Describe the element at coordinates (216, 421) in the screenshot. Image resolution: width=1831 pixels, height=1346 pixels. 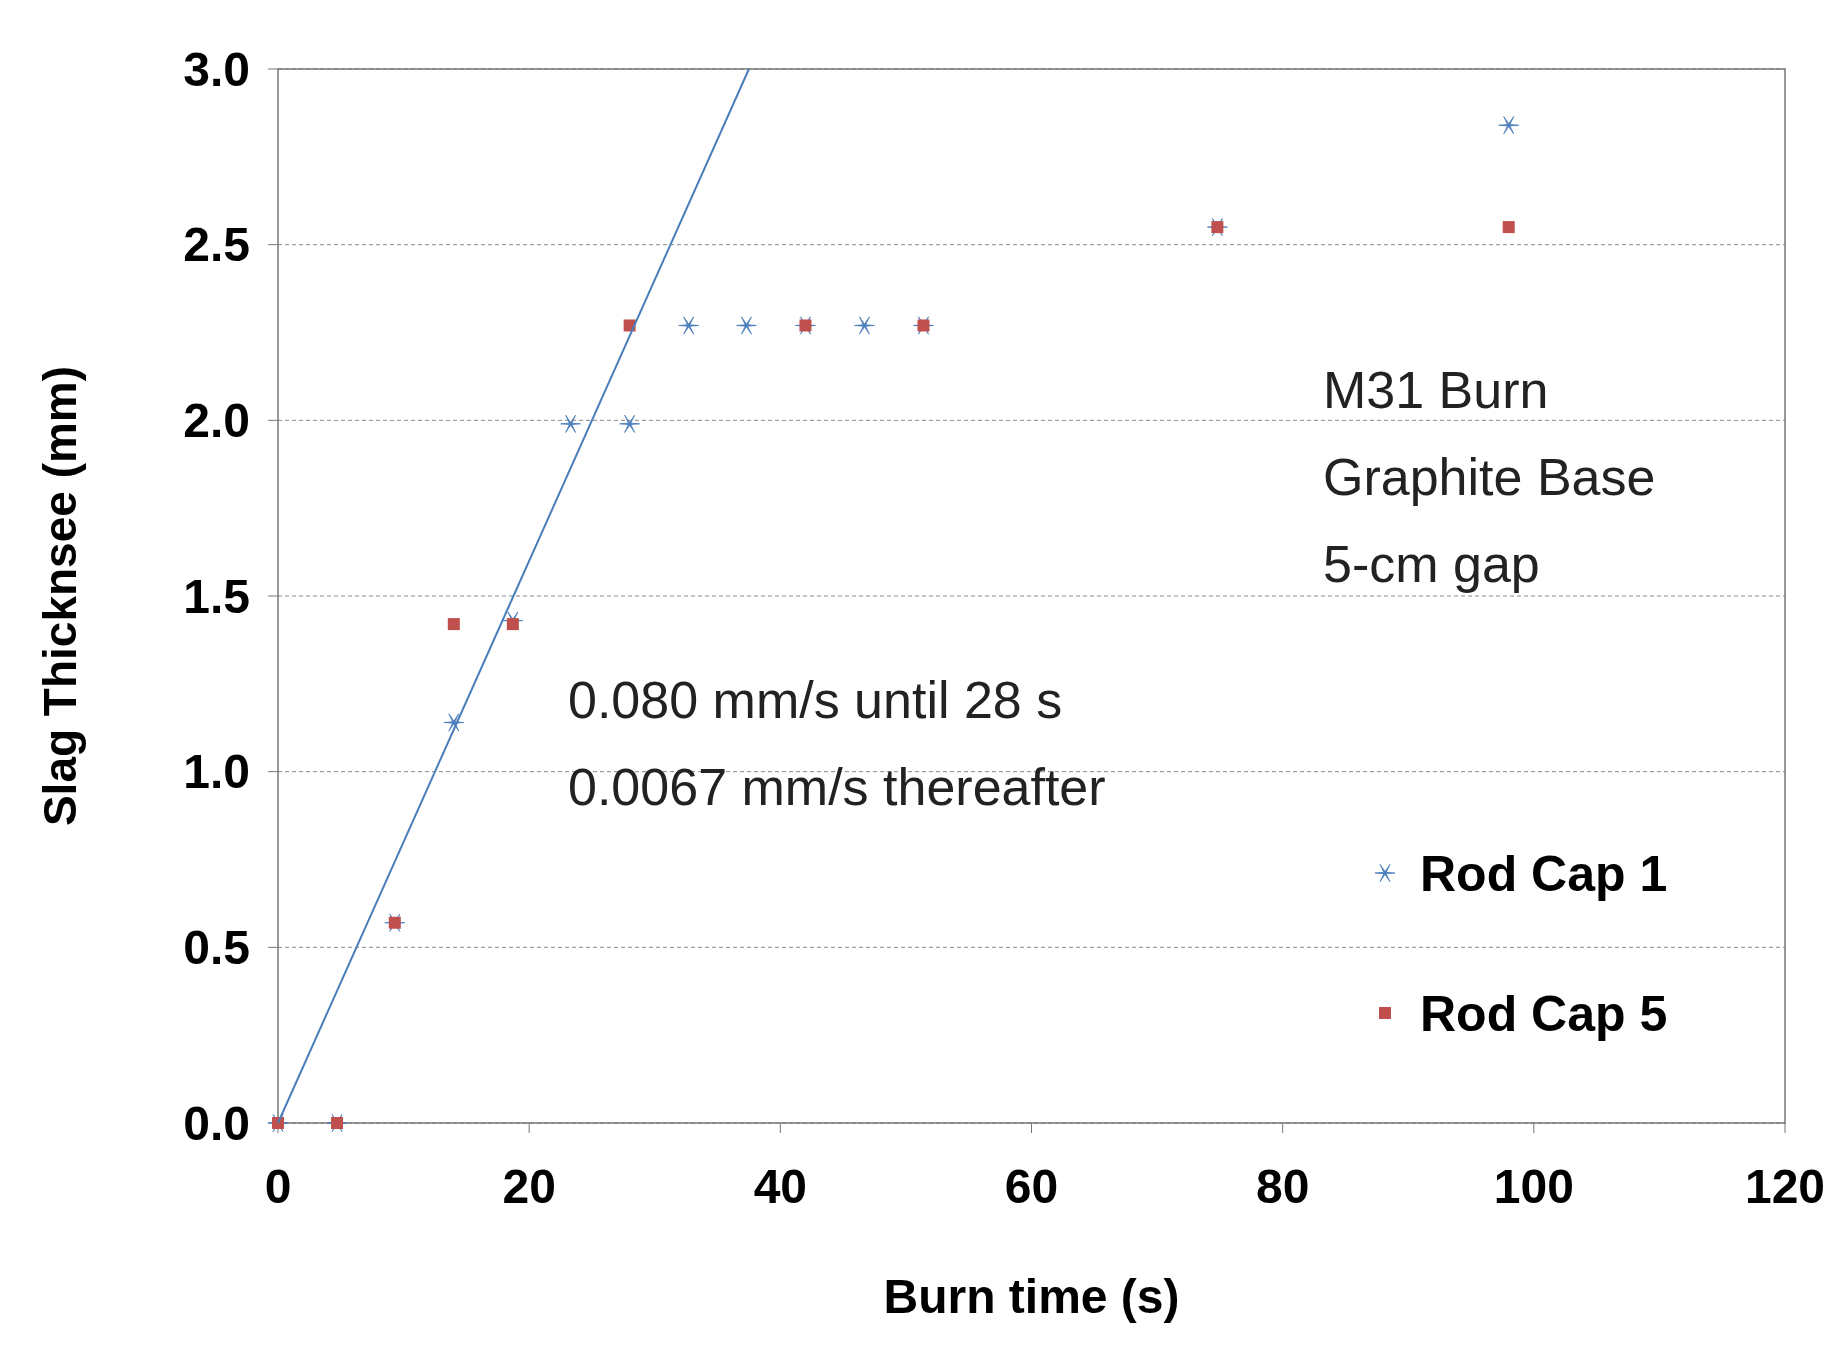
I see `y-tick-label: 2.0` at that location.